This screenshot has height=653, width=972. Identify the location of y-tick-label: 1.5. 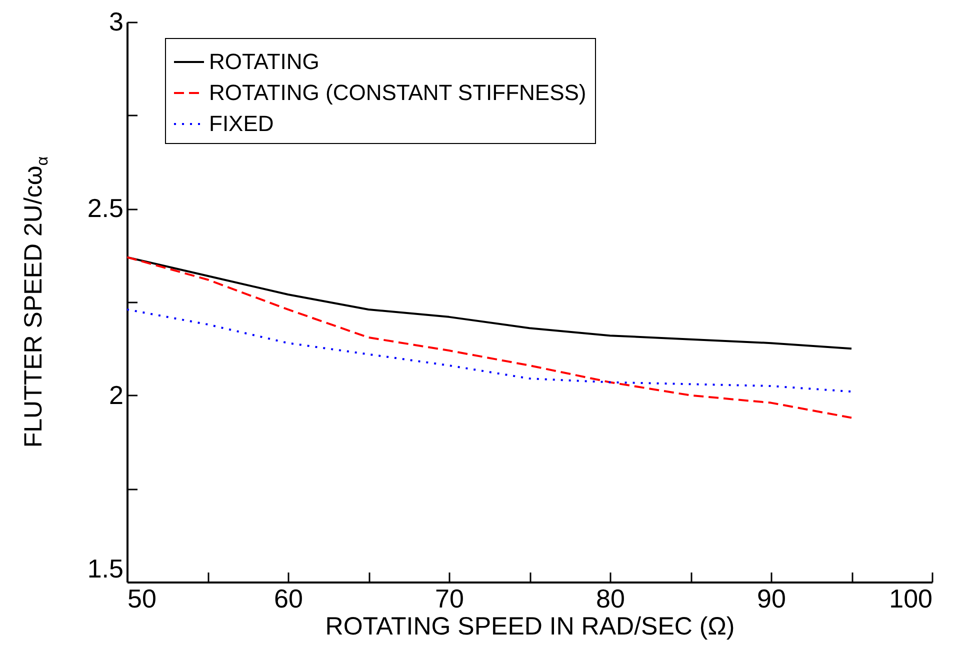
(105, 569).